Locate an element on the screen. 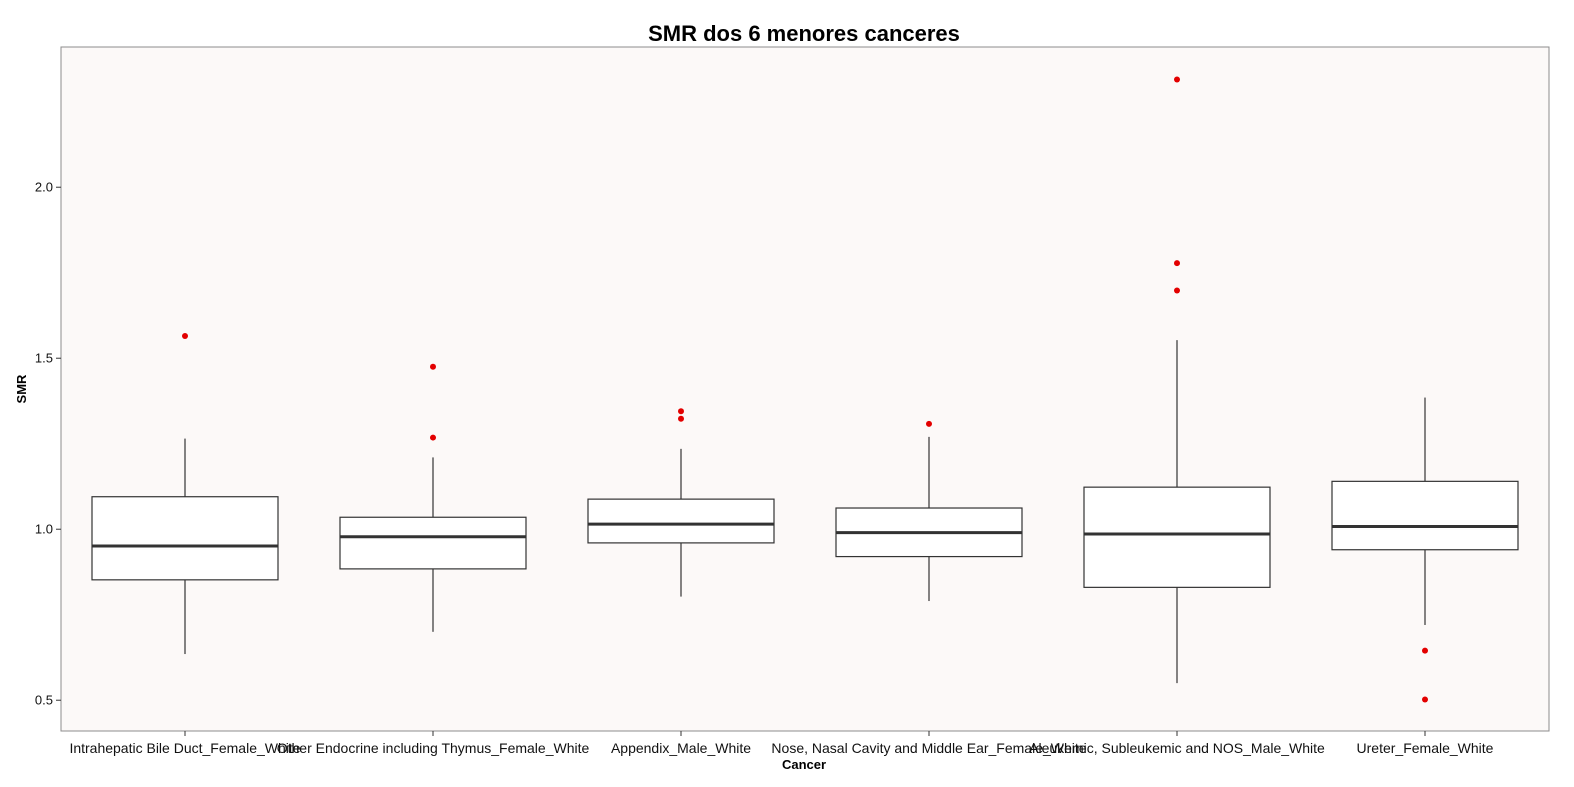  y-tick-label: 2.0 is located at coordinates (44, 187).